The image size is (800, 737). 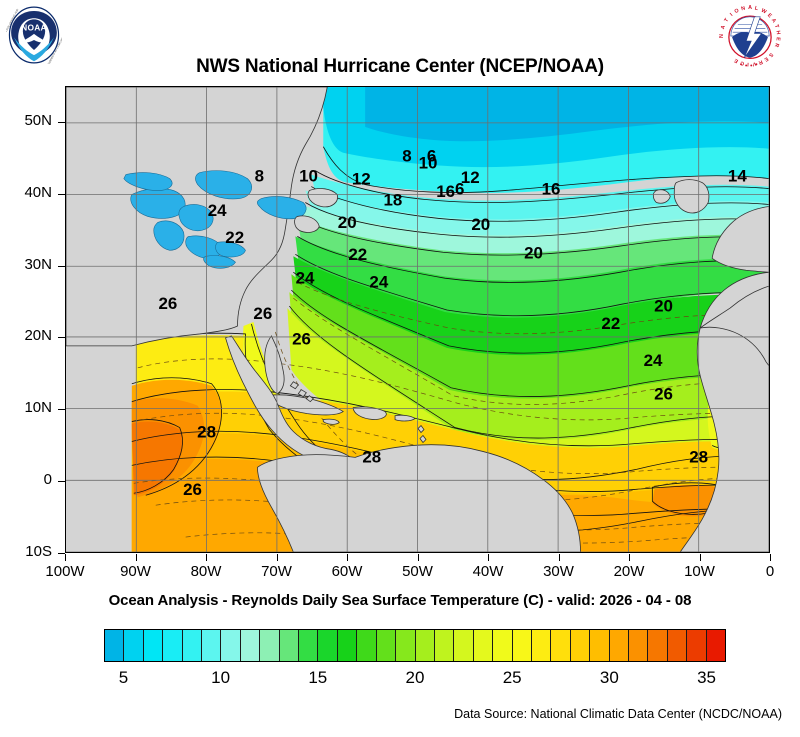 I want to click on x-axis-label: 10W, so click(x=699, y=571).